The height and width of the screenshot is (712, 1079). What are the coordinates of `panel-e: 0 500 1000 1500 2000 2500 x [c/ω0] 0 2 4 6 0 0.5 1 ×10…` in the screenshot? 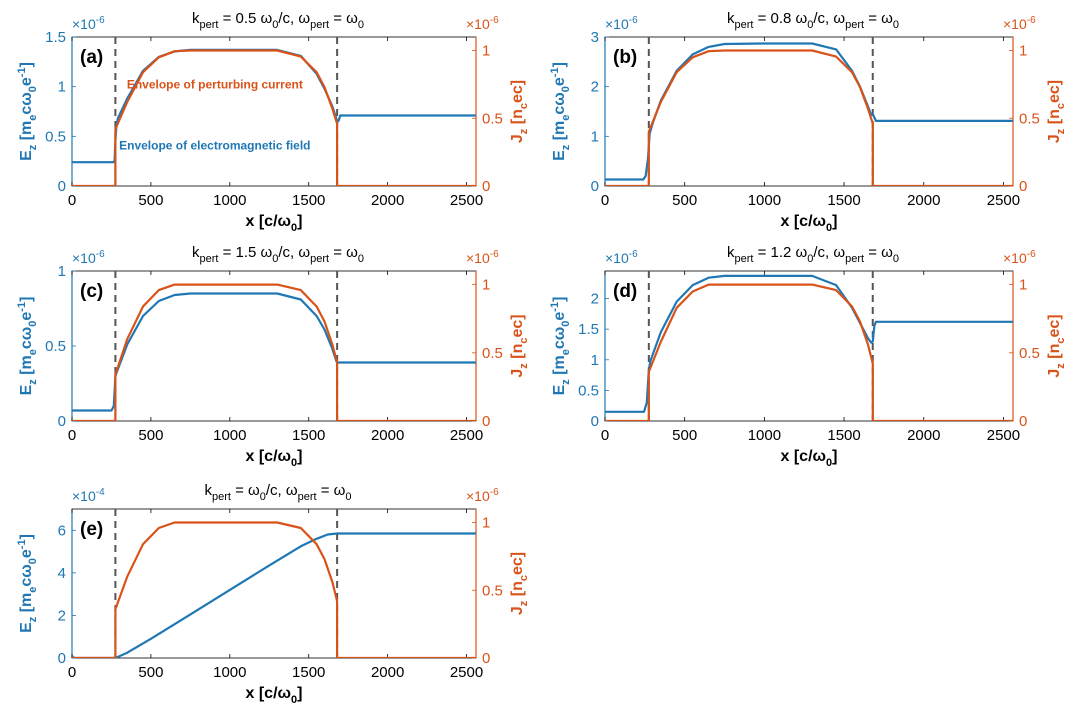 It's located at (273, 594).